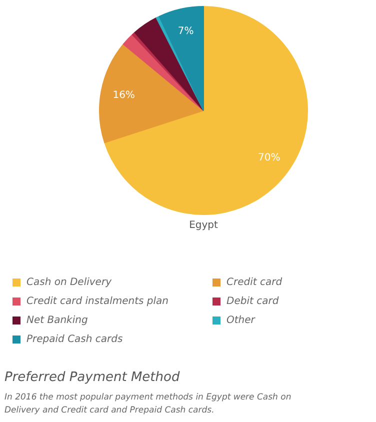  Describe the element at coordinates (148, 404) in the screenshot. I see `text: In 2016 the most popular payment methods in Egypt were Cash on Delivery and Credit card and Prepaid Cash cards.` at that location.